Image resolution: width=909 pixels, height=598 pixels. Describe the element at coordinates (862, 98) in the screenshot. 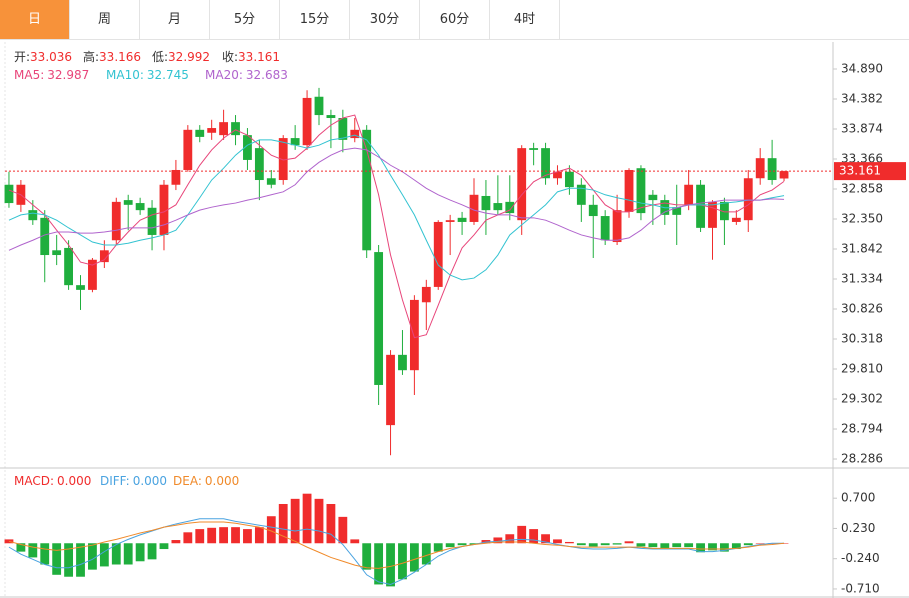

I see `y-tick-label: 34.382` at that location.